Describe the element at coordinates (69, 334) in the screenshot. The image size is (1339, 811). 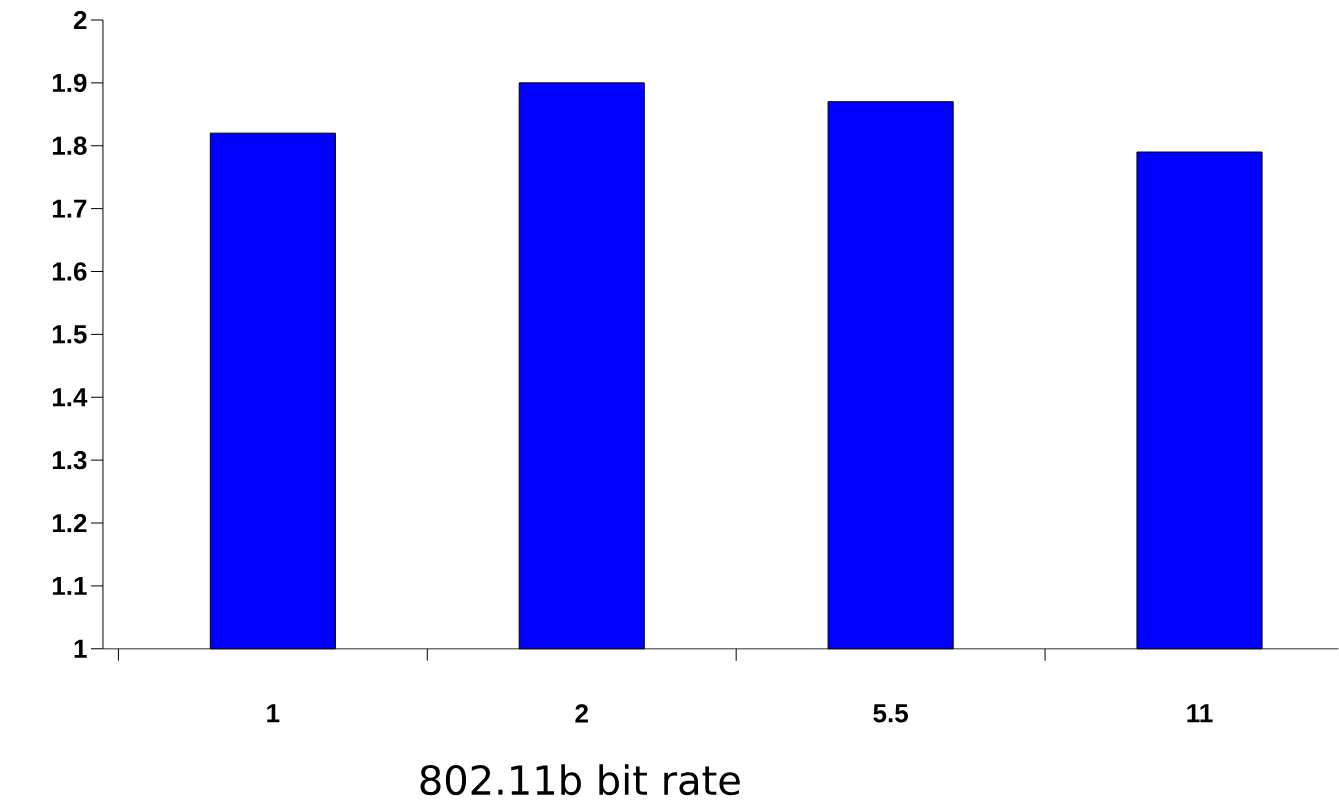
I see `y-tick-label: 1.5` at that location.